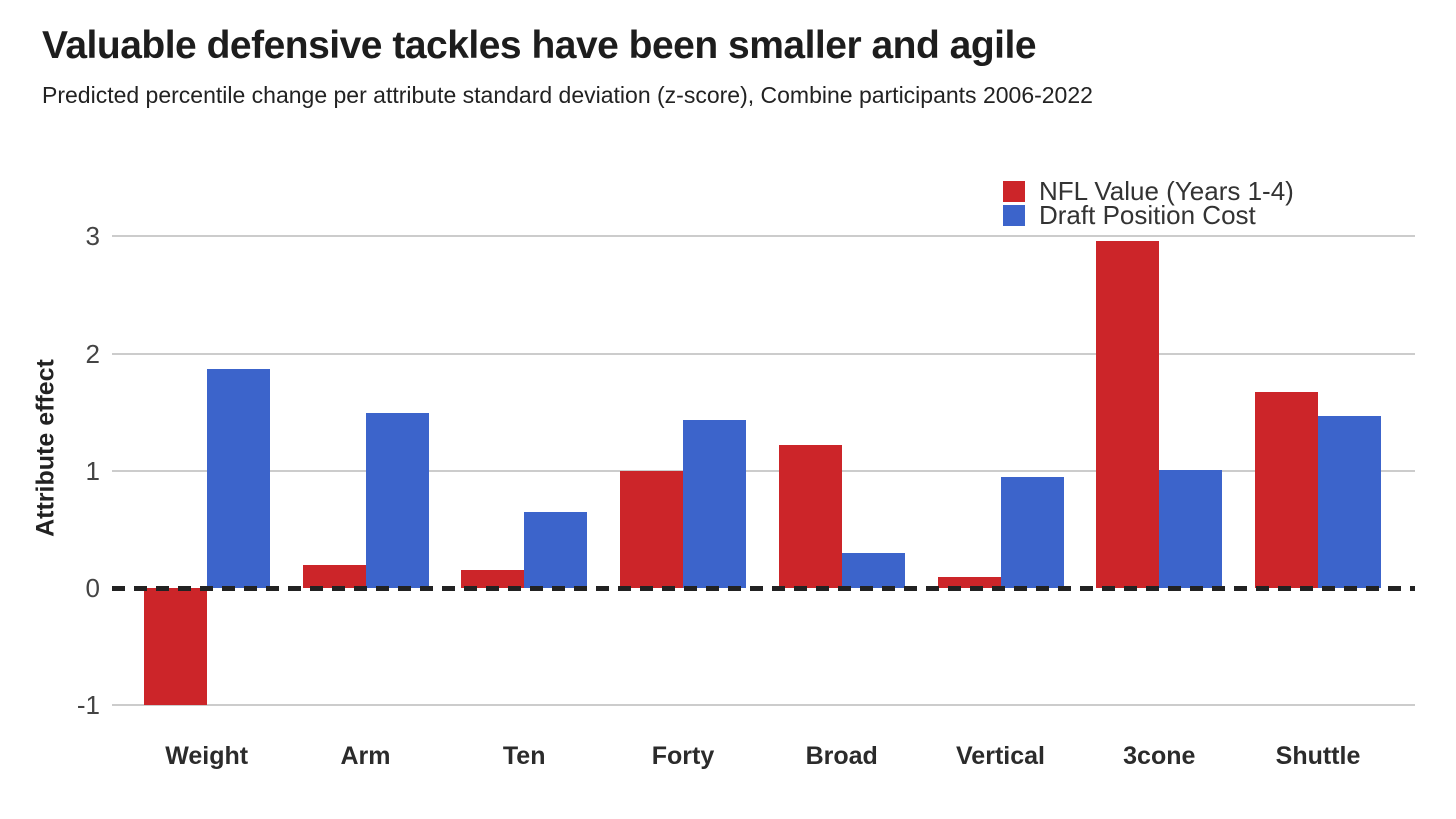 This screenshot has width=1456, height=819. Describe the element at coordinates (207, 756) in the screenshot. I see `x-tick-label-weight: Weight` at that location.